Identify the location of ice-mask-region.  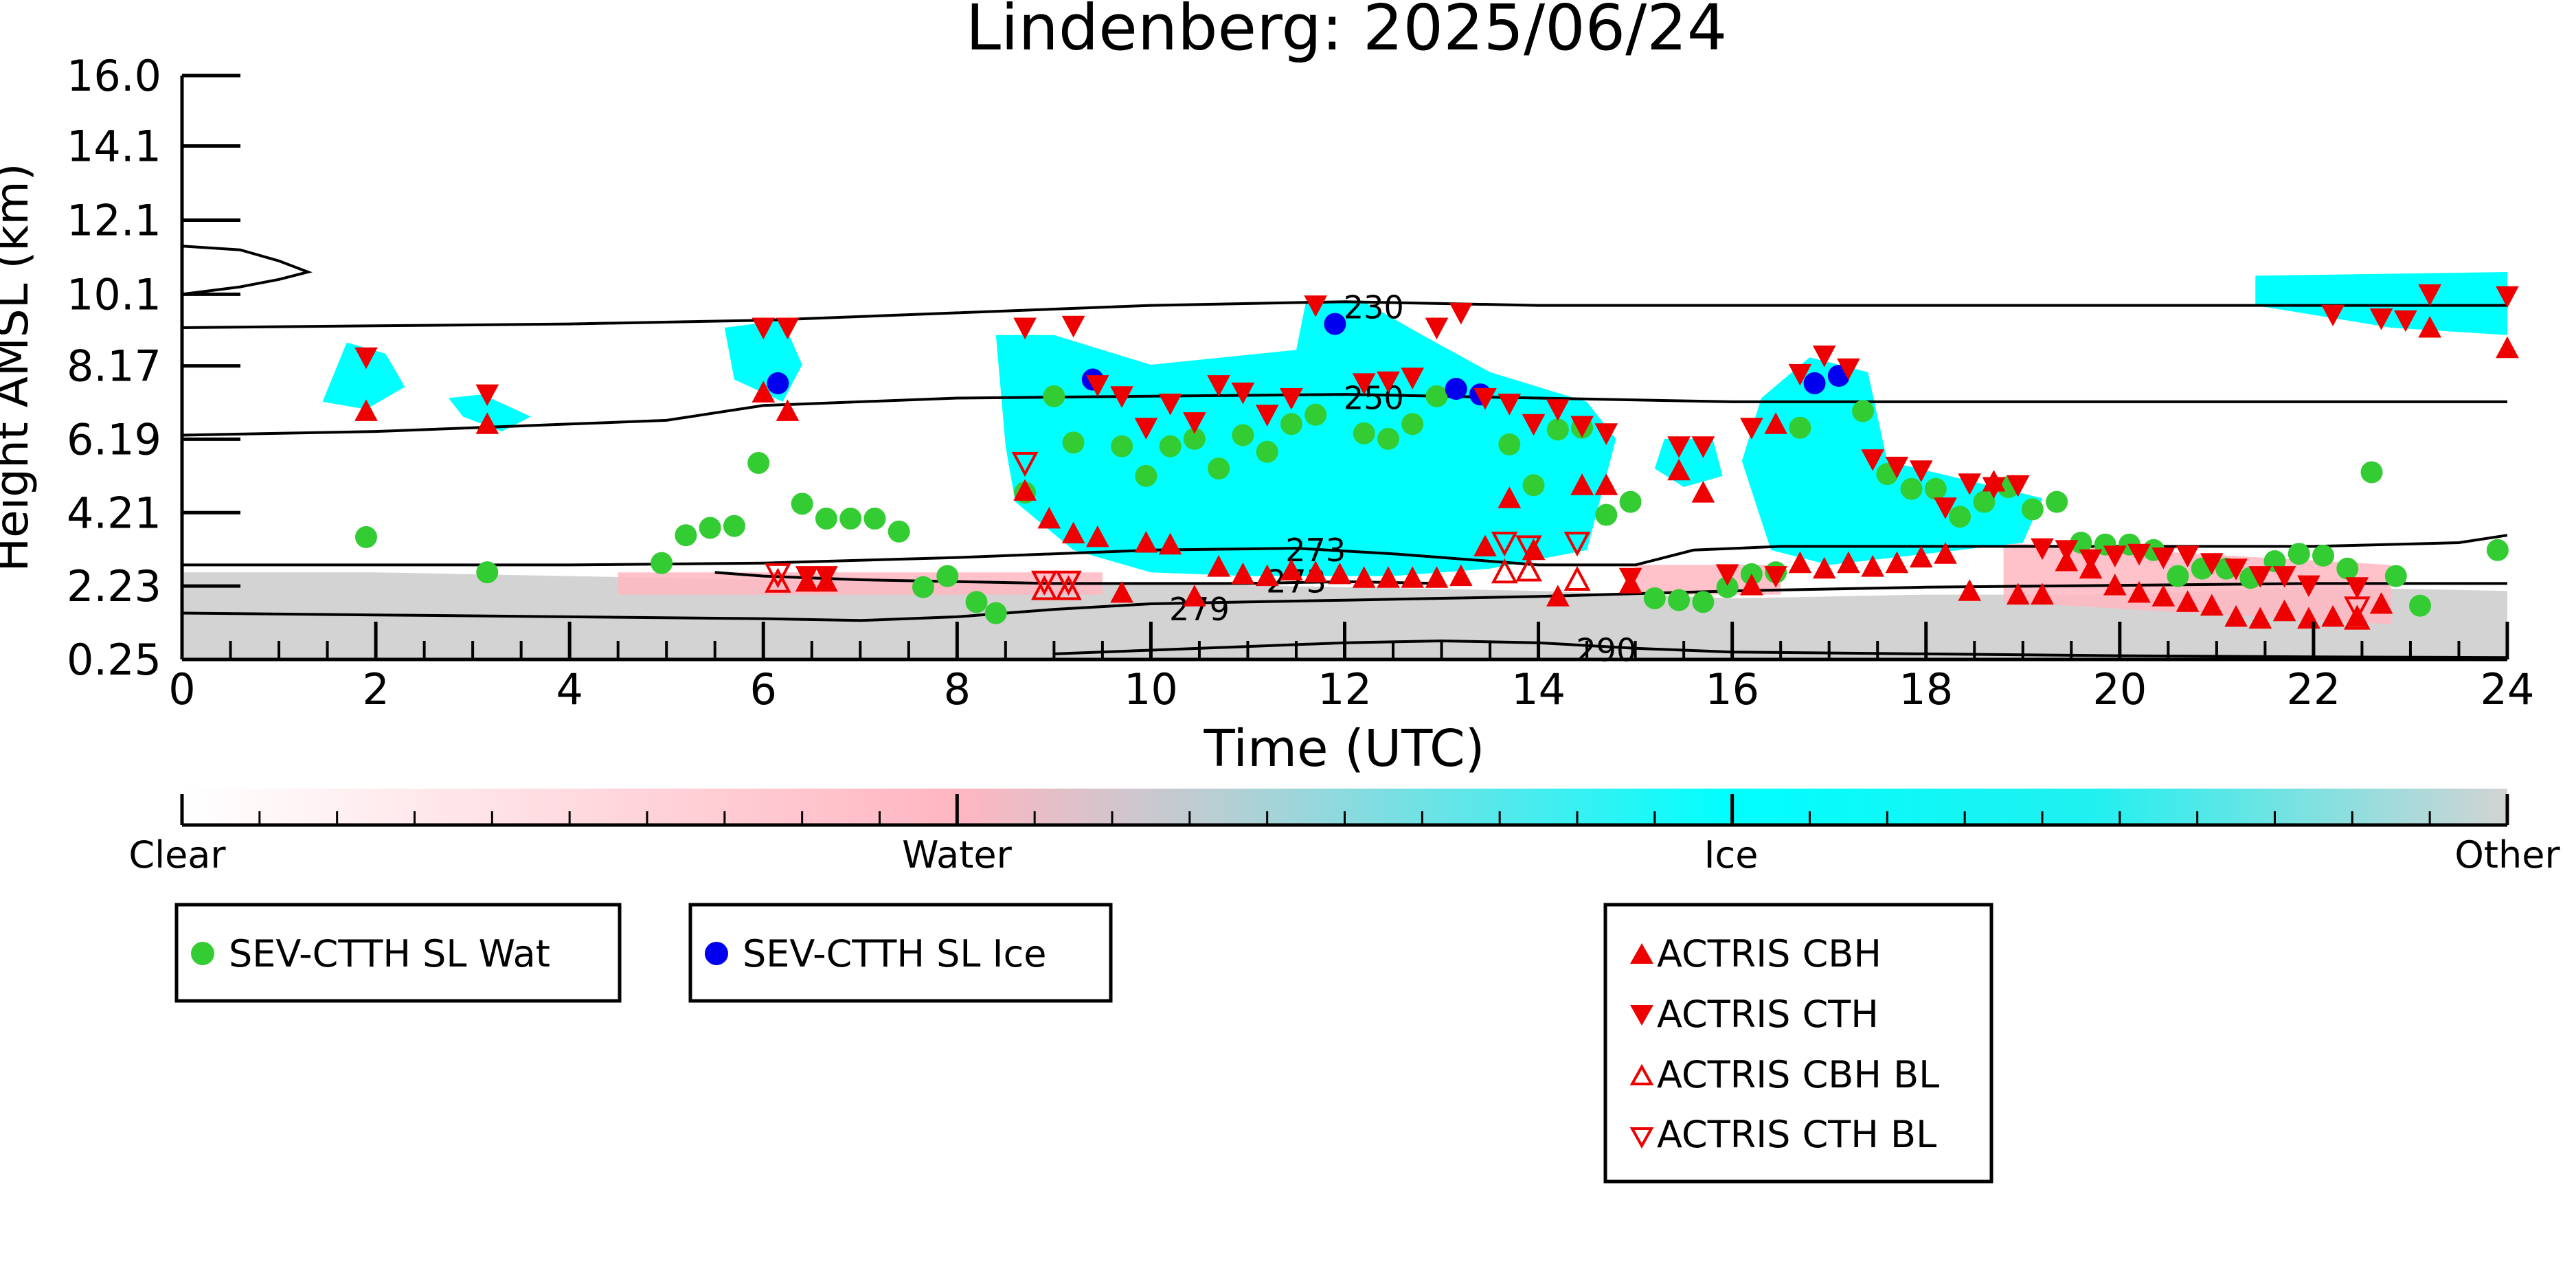
(489, 413).